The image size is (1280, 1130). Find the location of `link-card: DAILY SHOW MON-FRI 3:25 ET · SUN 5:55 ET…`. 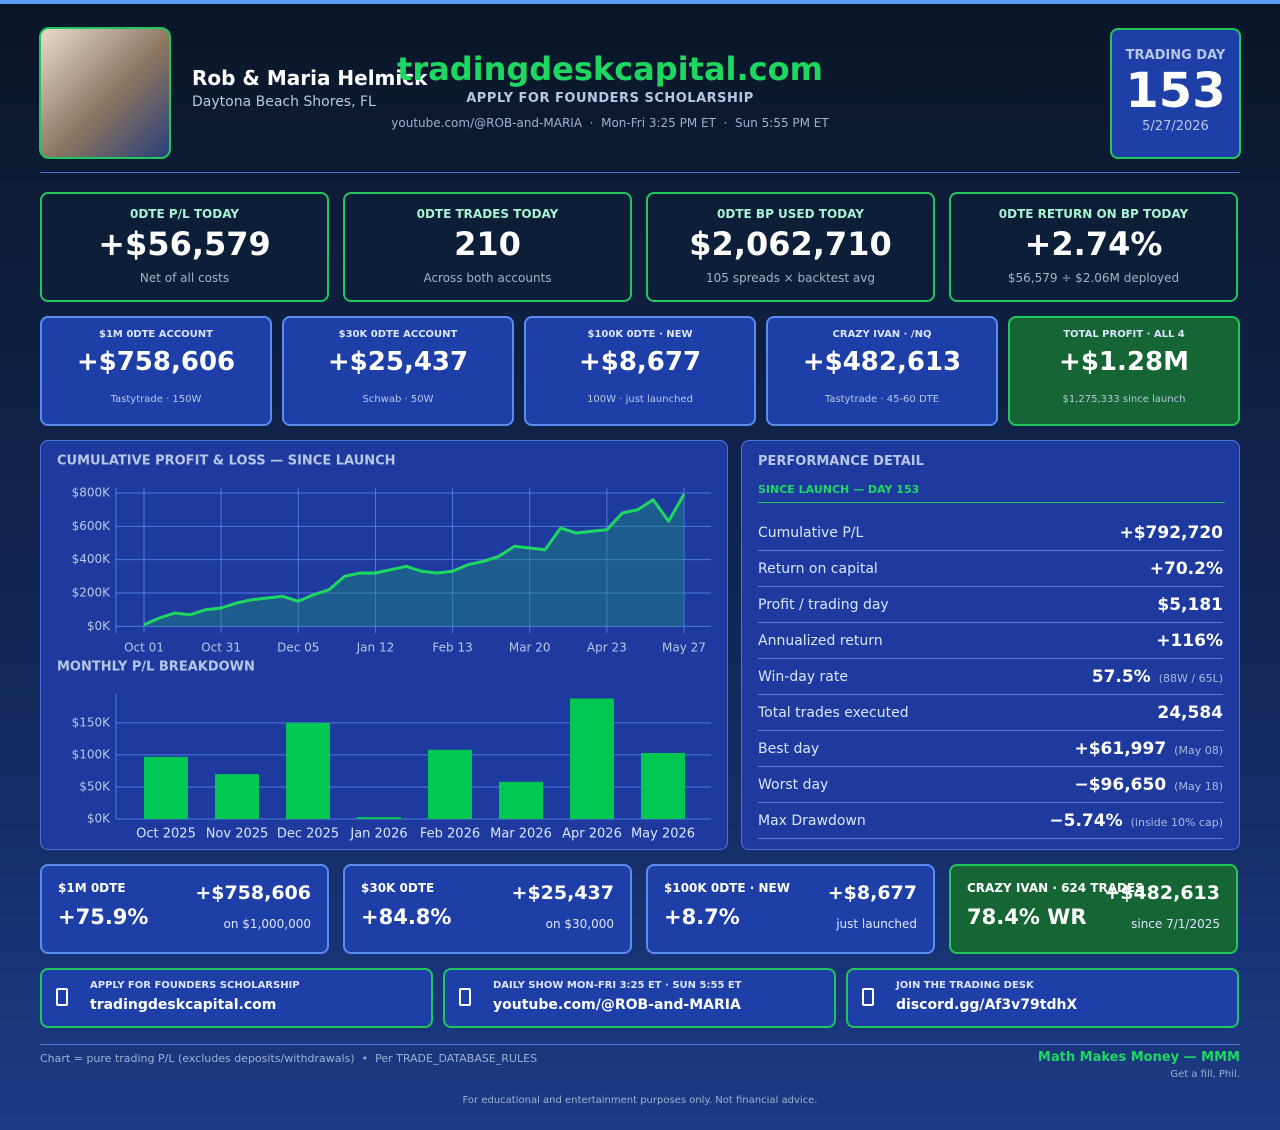

link-card: DAILY SHOW MON-FRI 3:25 ET · SUN 5:55 ET… is located at coordinates (639, 998).